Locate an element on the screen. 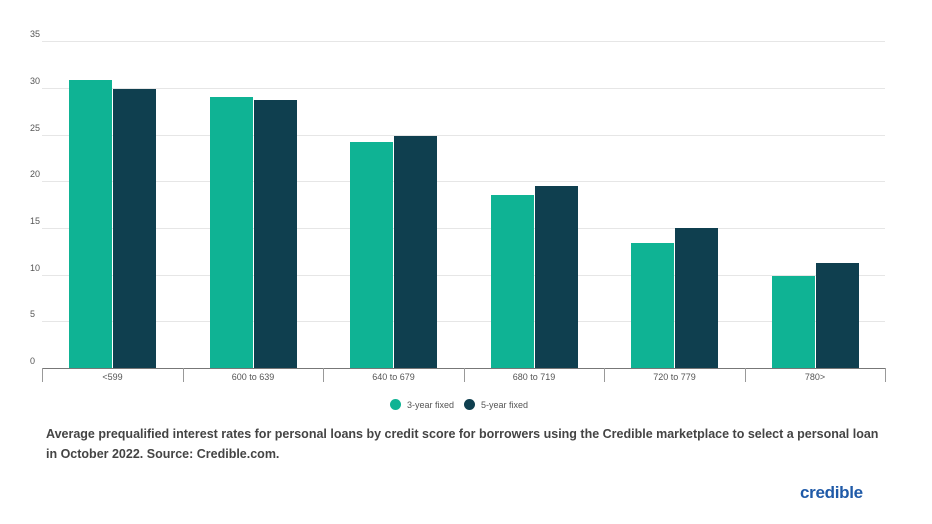 The width and height of the screenshot is (932, 524). x-tick-label: 680 to 719 is located at coordinates (534, 377).